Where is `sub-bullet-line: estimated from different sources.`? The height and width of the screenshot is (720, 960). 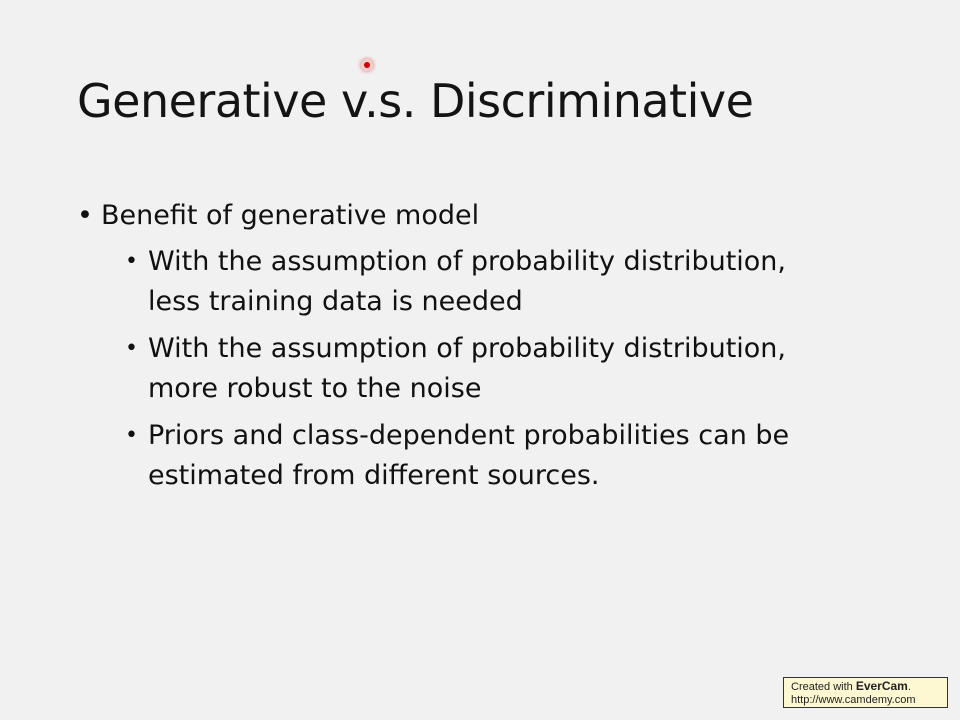 sub-bullet-line: estimated from different sources. is located at coordinates (374, 475).